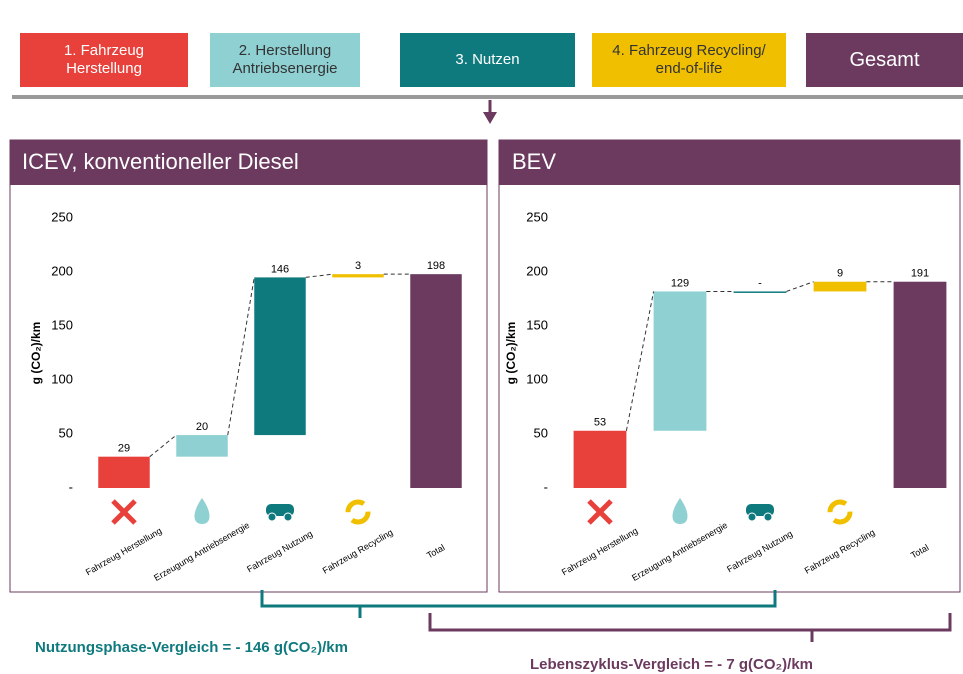  What do you see at coordinates (124, 449) in the screenshot?
I see `value-label: 29` at bounding box center [124, 449].